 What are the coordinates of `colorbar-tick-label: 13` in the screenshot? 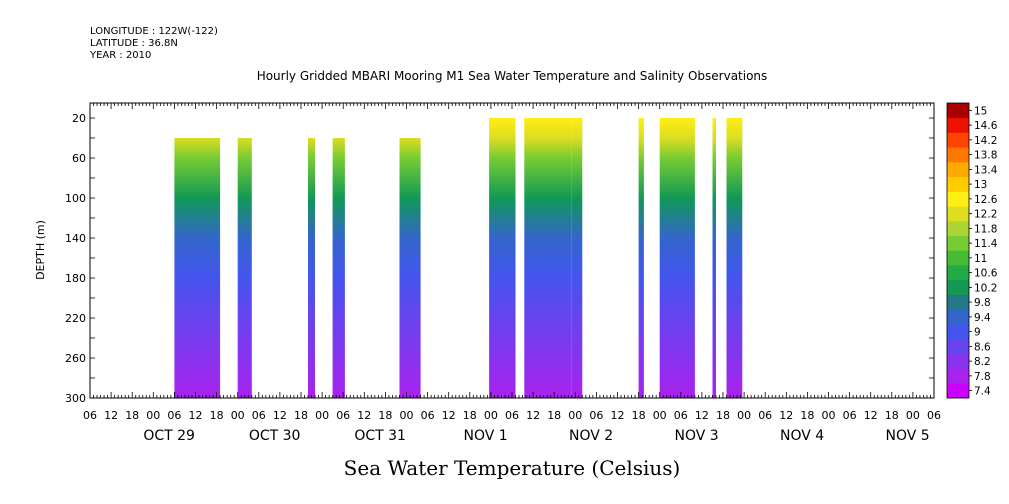 It's located at (980, 185).